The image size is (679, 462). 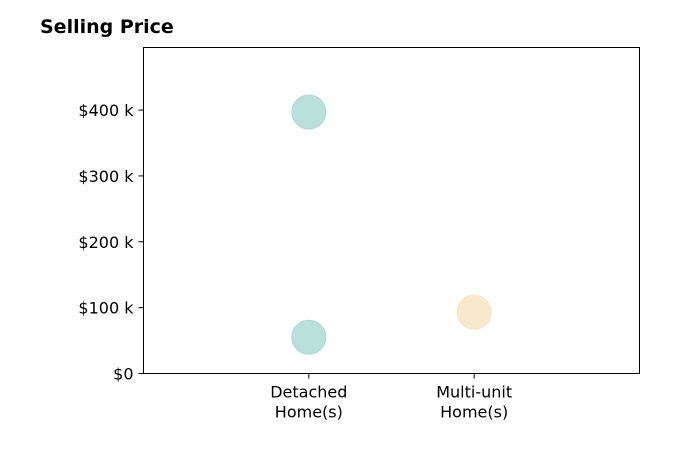 I want to click on y-axis: $0 $100 k $200 k $300 k $400 k, so click(x=111, y=242).